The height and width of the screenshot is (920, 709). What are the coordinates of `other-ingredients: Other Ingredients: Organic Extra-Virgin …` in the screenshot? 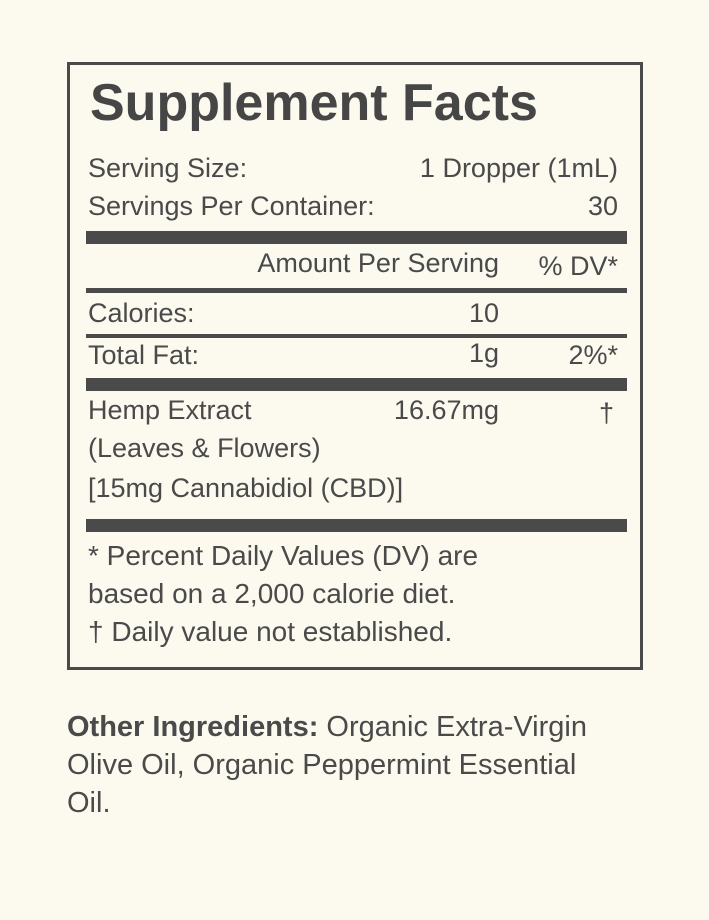 It's located at (347, 765).